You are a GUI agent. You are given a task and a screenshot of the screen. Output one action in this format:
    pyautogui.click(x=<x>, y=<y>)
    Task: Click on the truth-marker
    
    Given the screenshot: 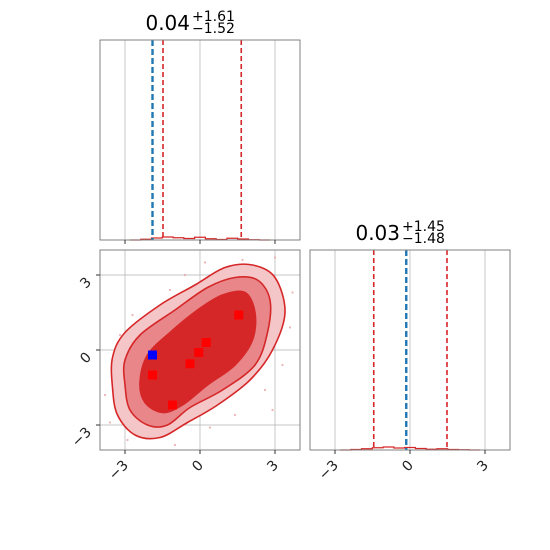 What is the action you would take?
    pyautogui.click(x=152, y=355)
    